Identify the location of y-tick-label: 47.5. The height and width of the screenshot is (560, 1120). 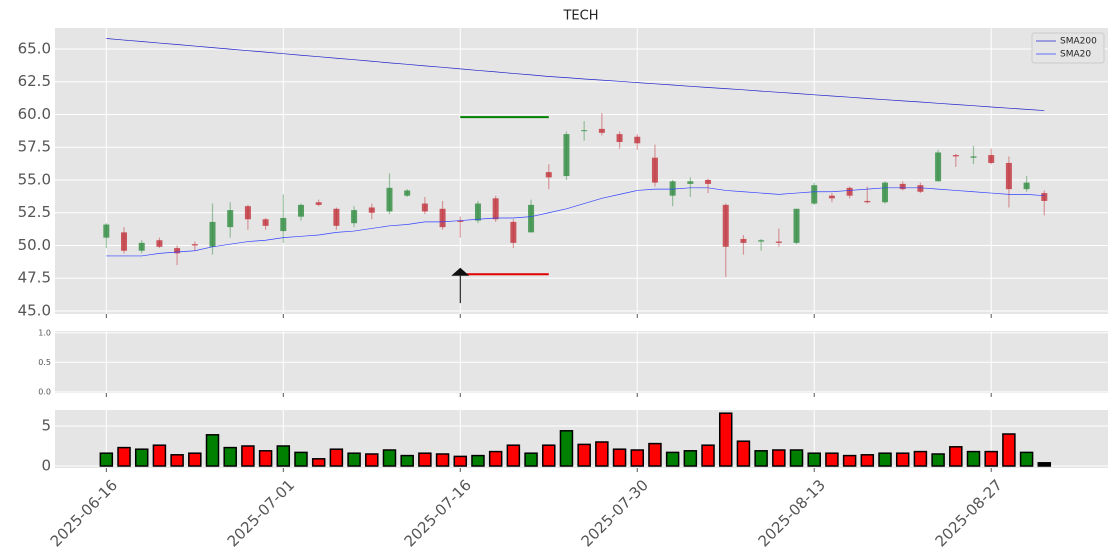
(34, 278).